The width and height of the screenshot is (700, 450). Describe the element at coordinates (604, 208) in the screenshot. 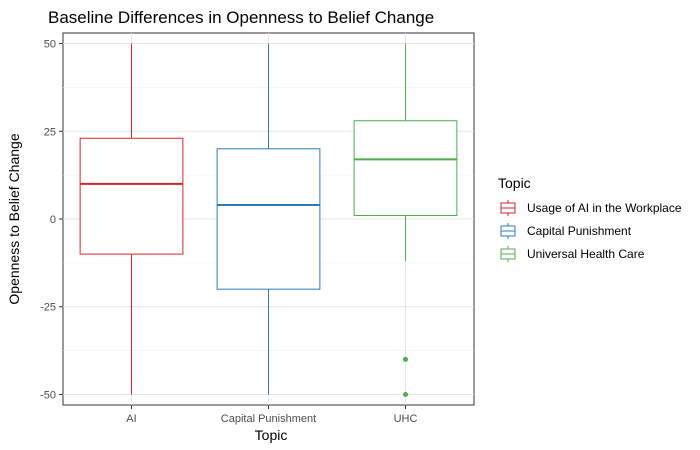

I see `legend-label: Usage of AI in the Workplace` at that location.